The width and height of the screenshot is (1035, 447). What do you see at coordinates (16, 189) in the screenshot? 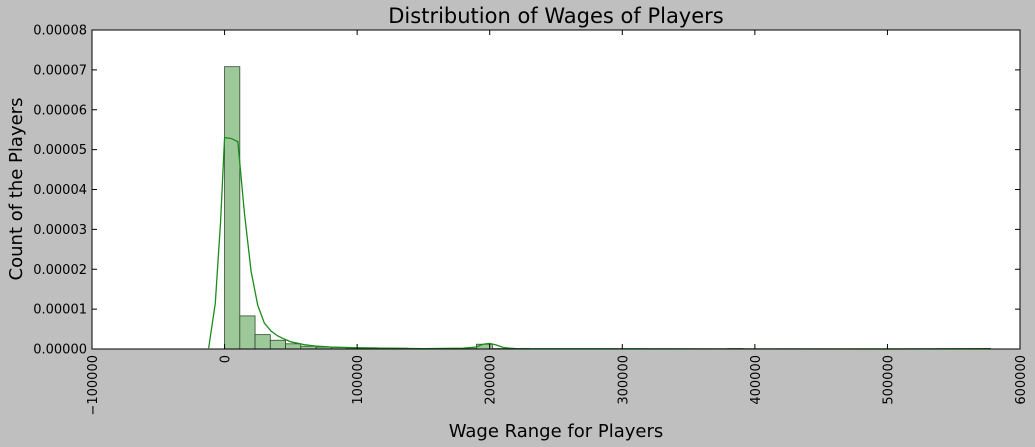
I see `y-axis-label: Count of the Players` at bounding box center [16, 189].